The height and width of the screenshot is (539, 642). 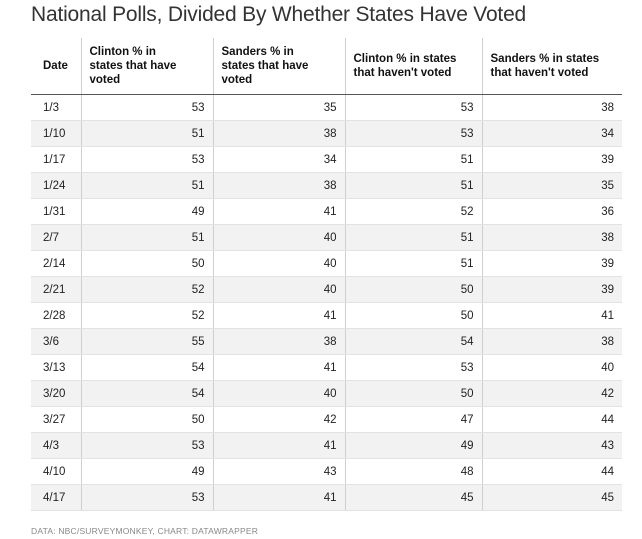 I want to click on table-row: 4/10 49 43 48 44, so click(x=326, y=471).